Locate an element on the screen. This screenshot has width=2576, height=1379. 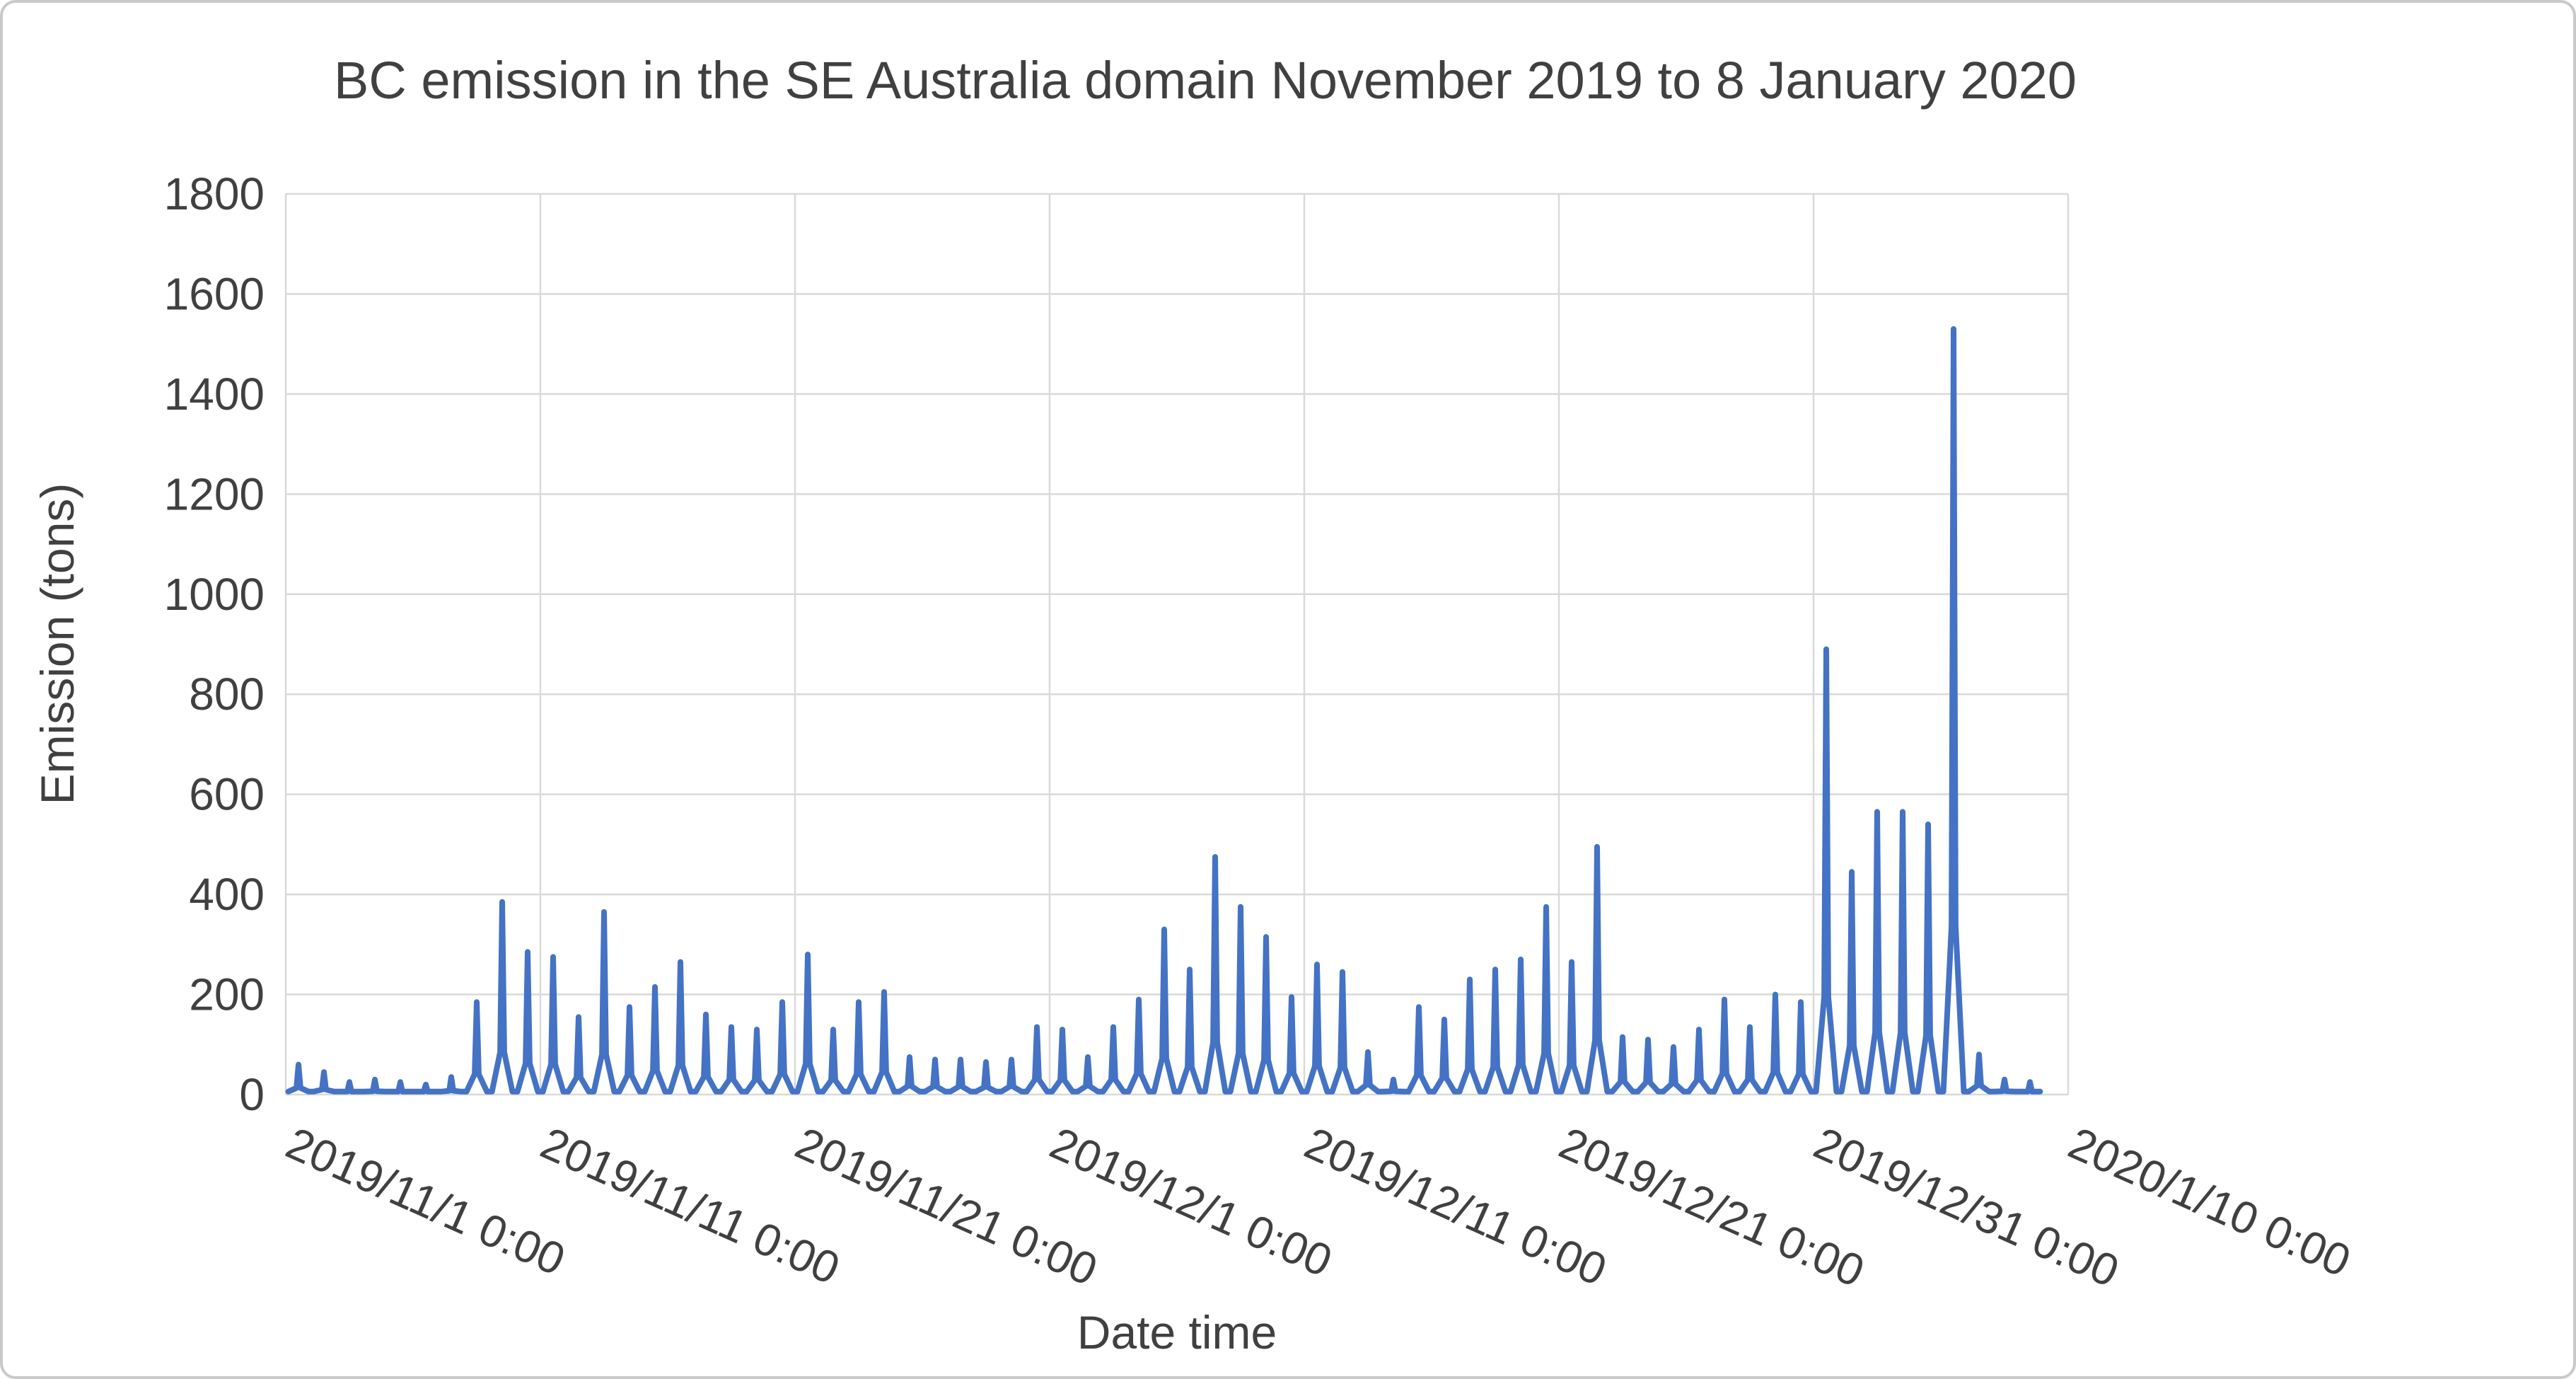
y-tick-label: 1400 is located at coordinates (215, 395).